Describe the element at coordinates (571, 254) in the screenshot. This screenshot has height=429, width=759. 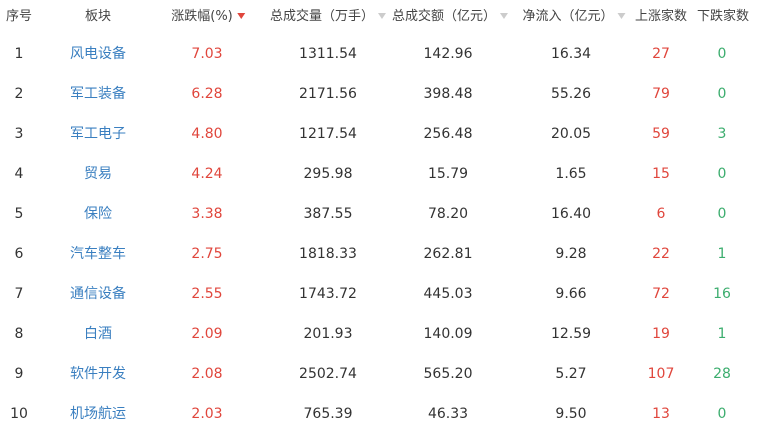
I see `cell-inflow: 9.28` at that location.